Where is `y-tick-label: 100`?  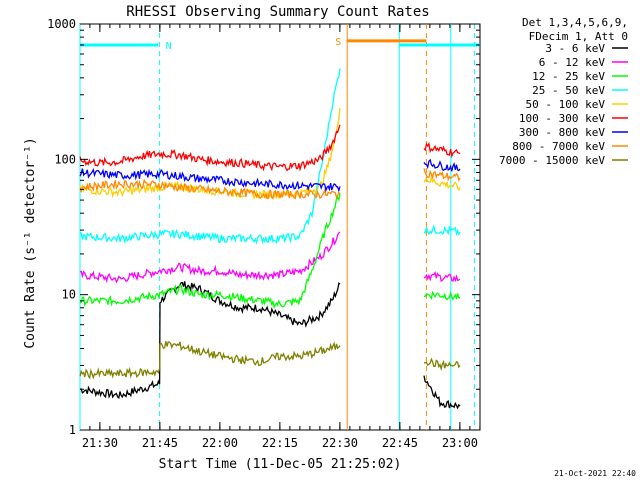
y-tick-label: 100 is located at coordinates (65, 159).